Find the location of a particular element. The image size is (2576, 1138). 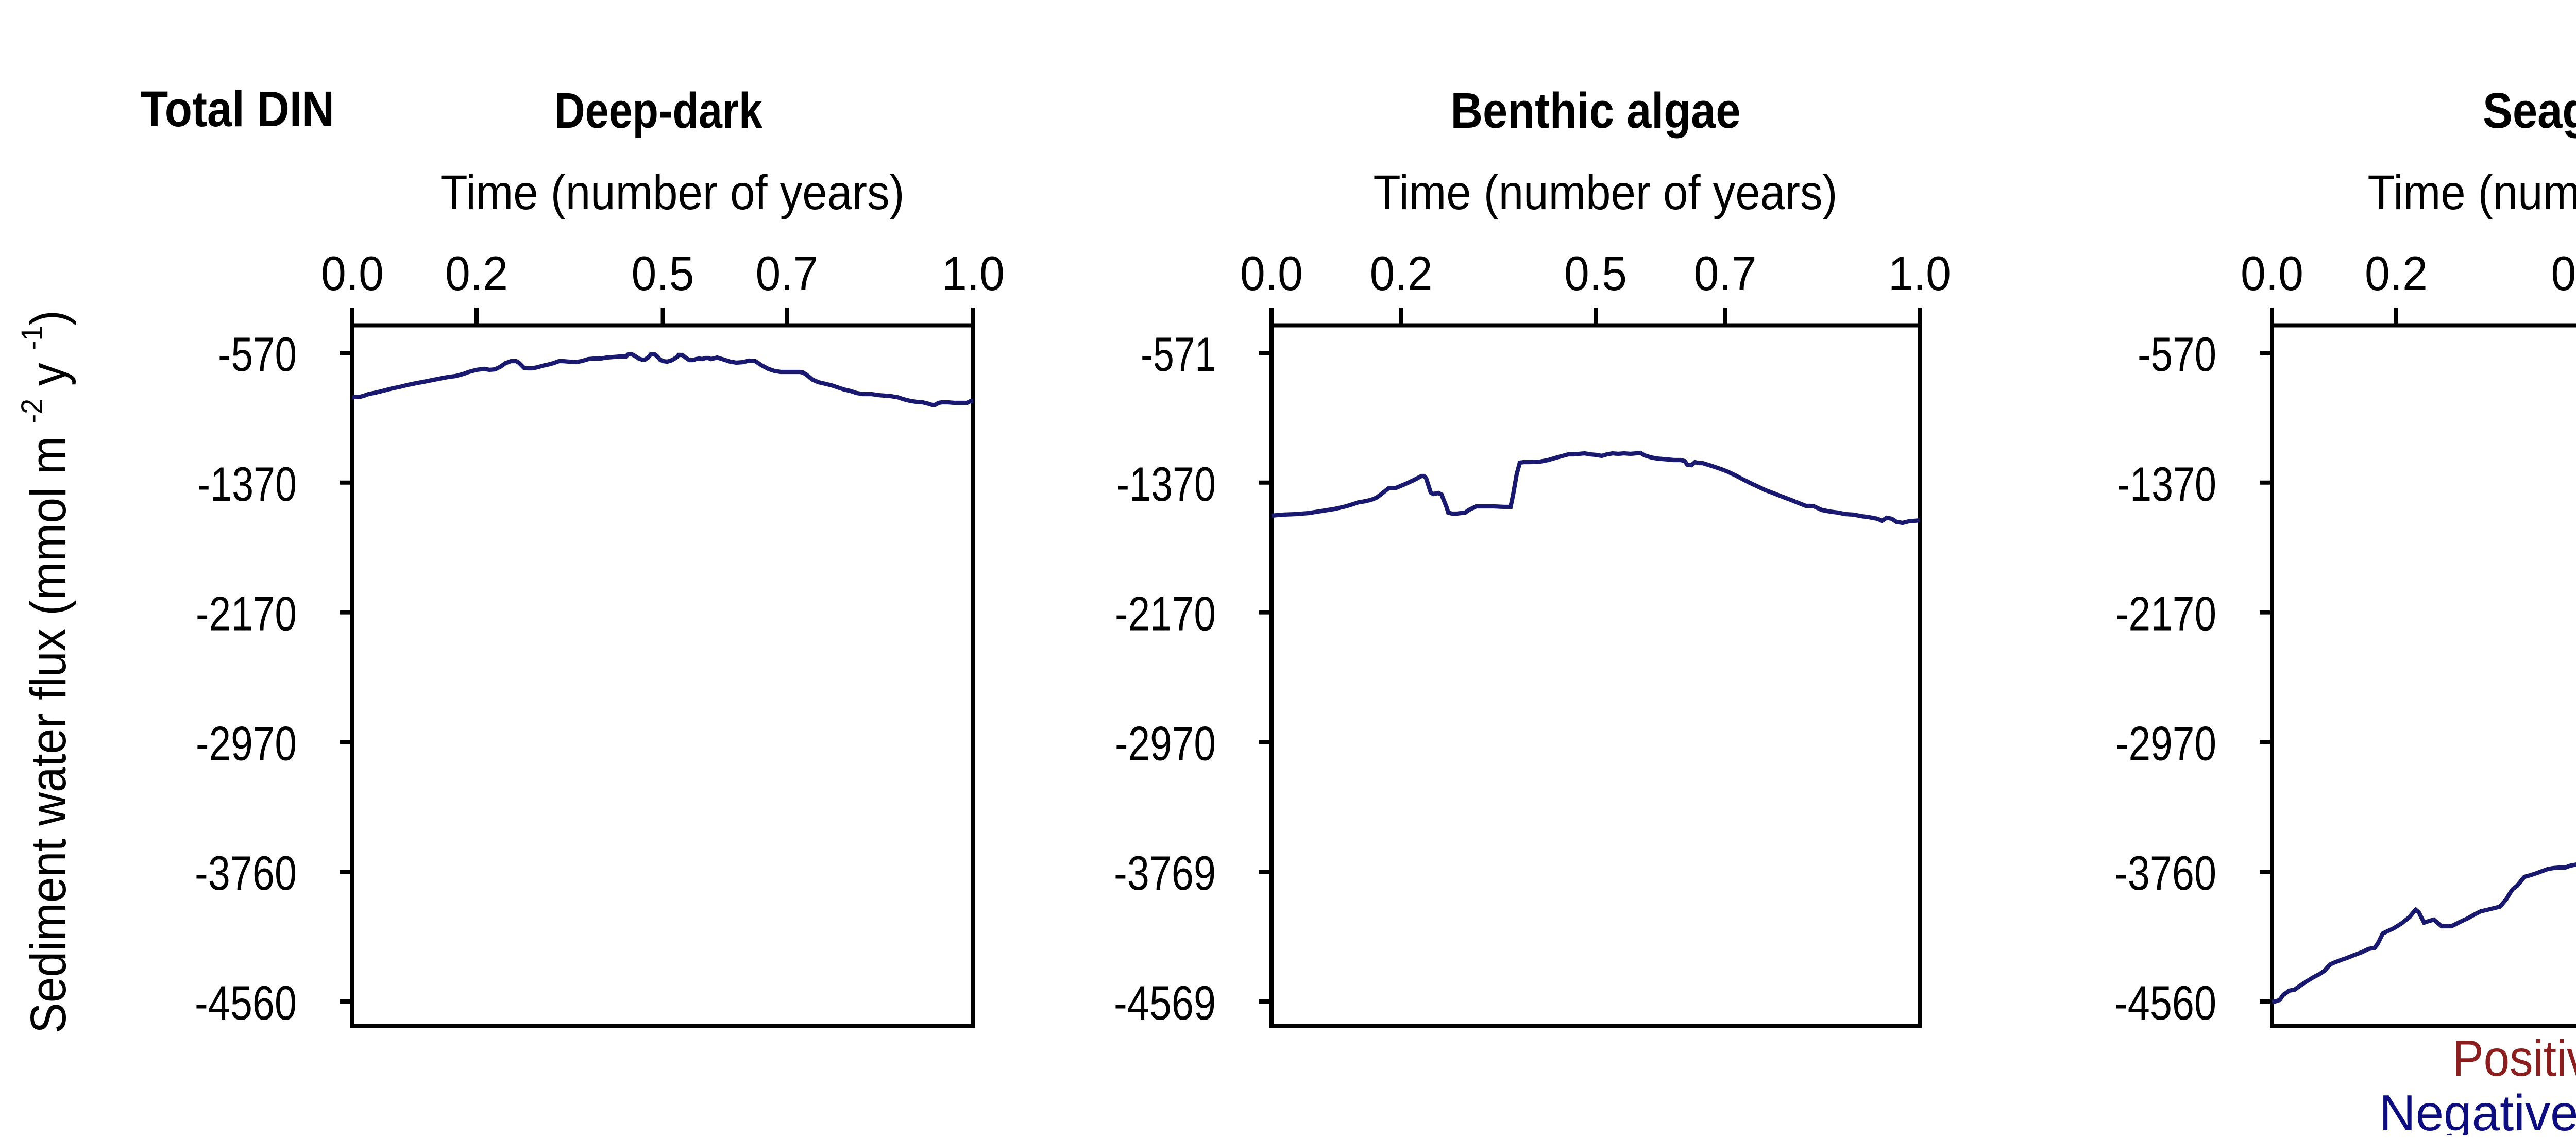

svg-text: -3769 is located at coordinates (1165, 873).